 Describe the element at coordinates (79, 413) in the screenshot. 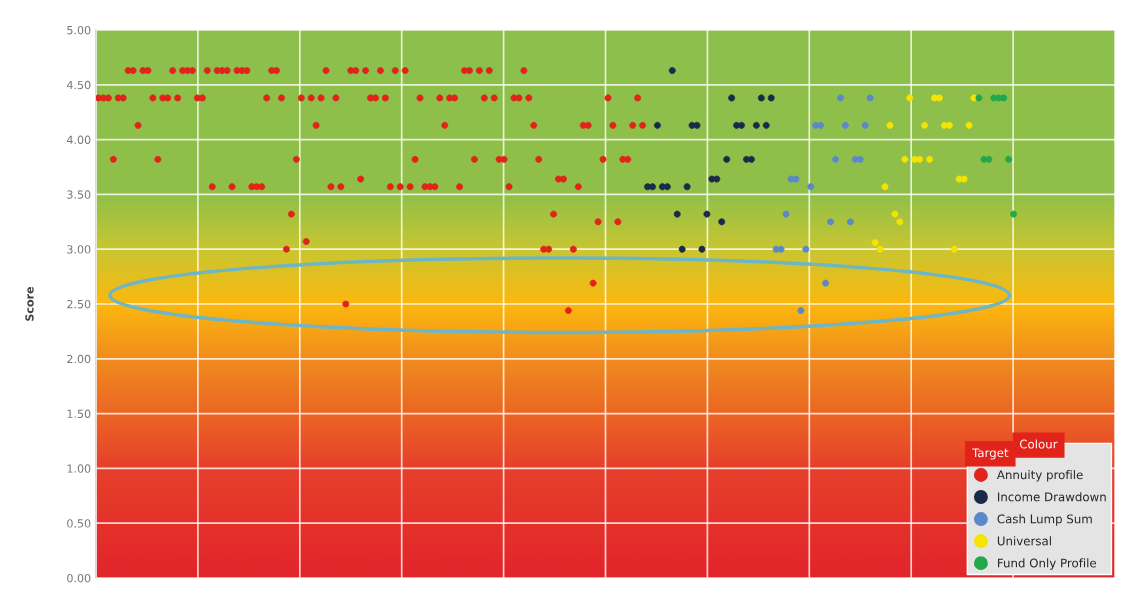

I see `y-tick-label: 1.50` at that location.